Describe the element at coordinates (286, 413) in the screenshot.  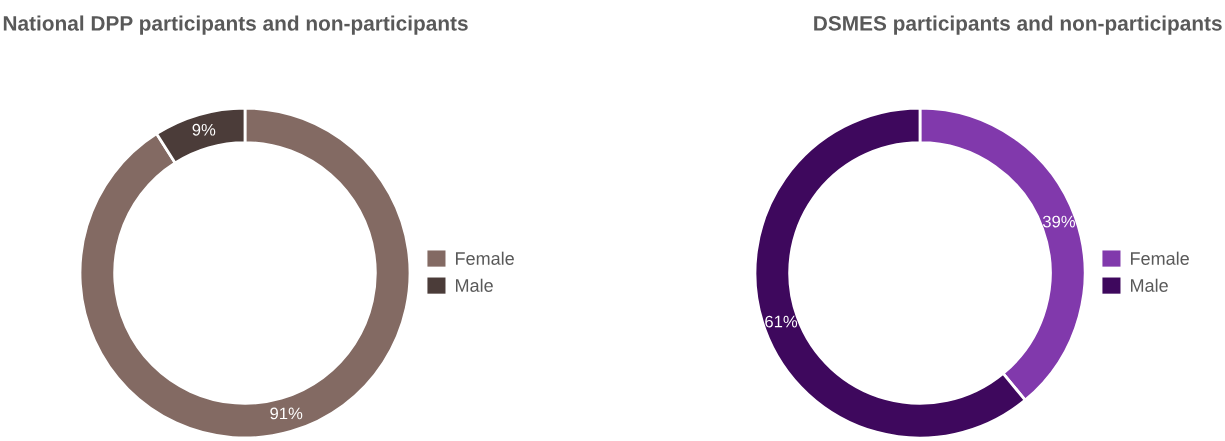
I see `data-label: 91%` at that location.